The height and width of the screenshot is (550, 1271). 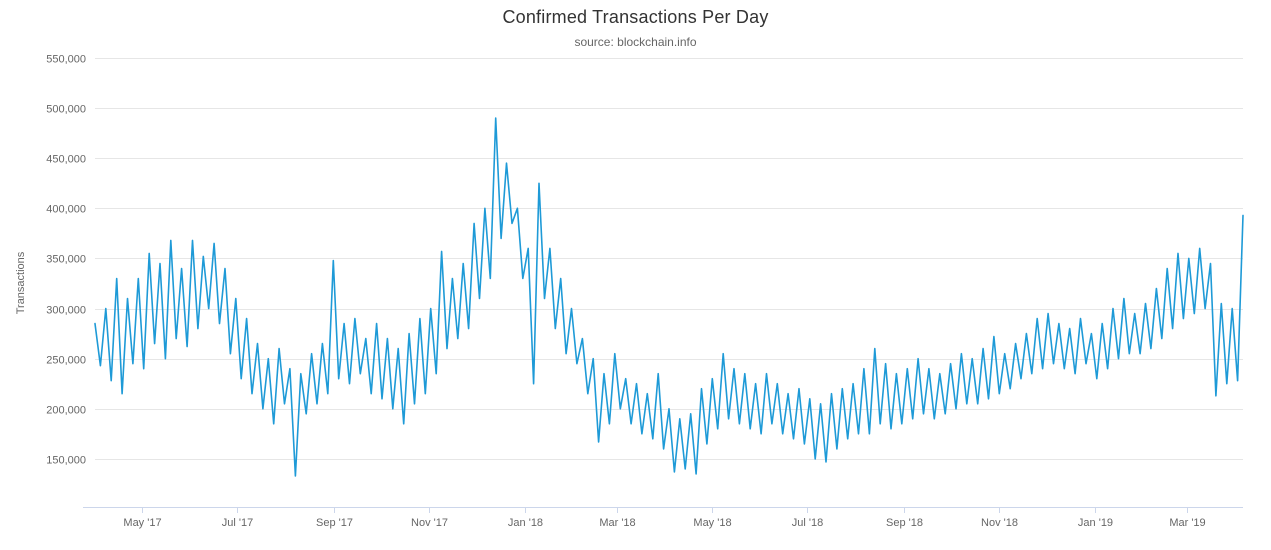 I want to click on y-axis-label: 350,000, so click(x=66, y=260).